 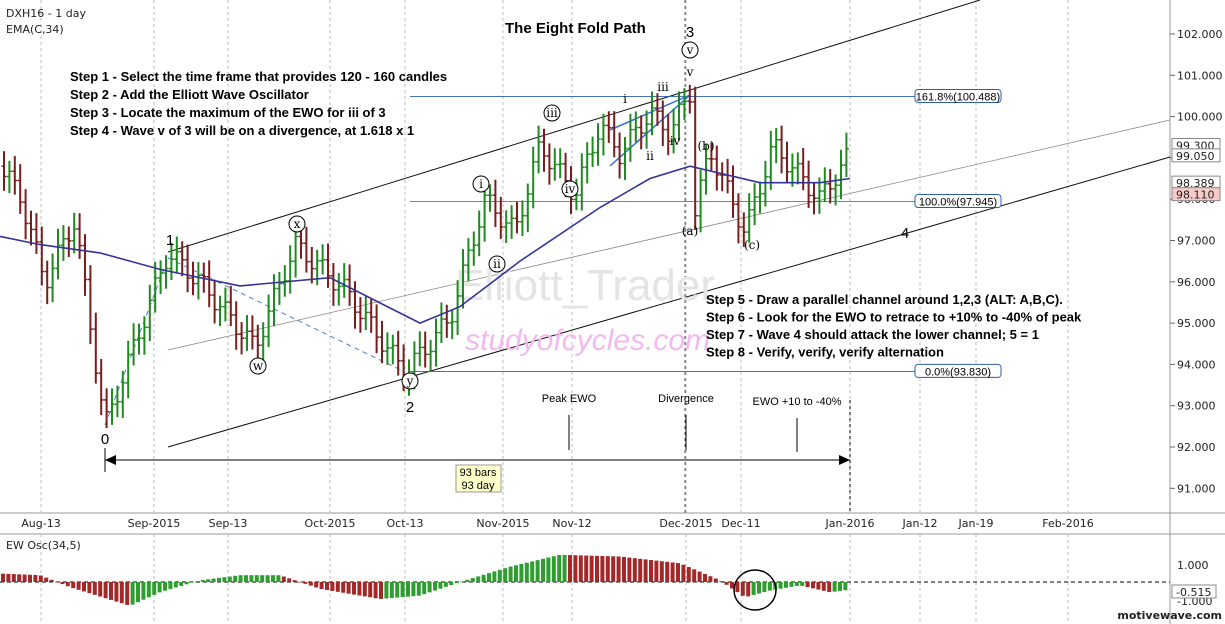 I want to click on fib-level-label: 100.0%(97.945), so click(x=958, y=202).